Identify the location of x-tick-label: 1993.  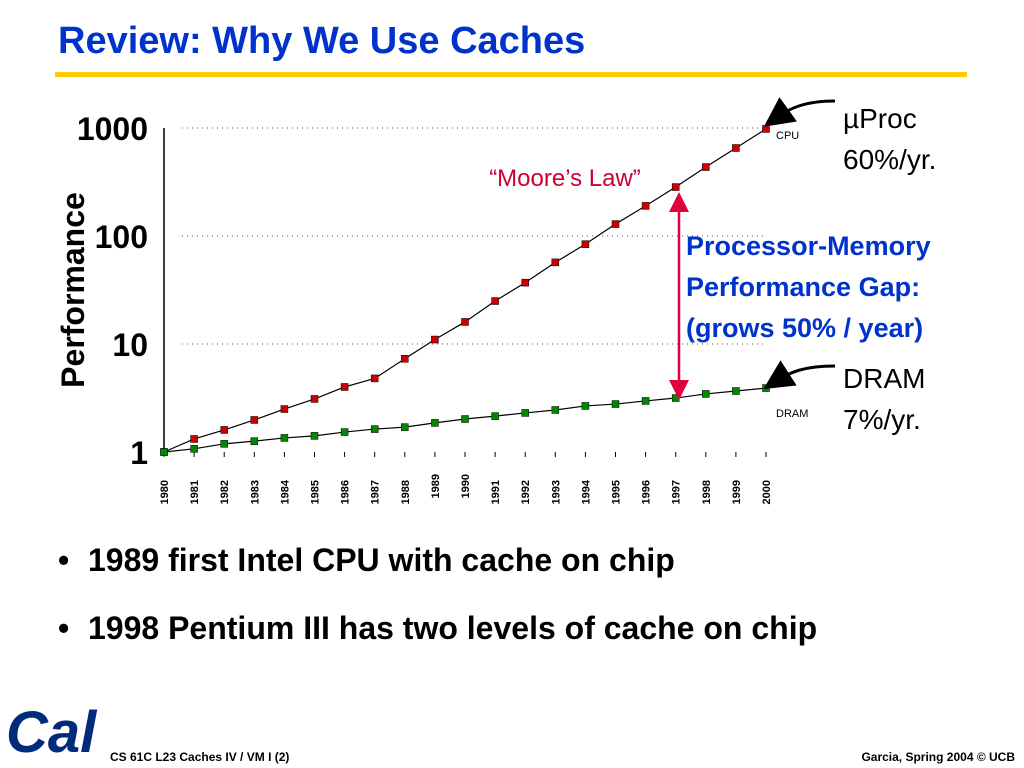
(556, 492).